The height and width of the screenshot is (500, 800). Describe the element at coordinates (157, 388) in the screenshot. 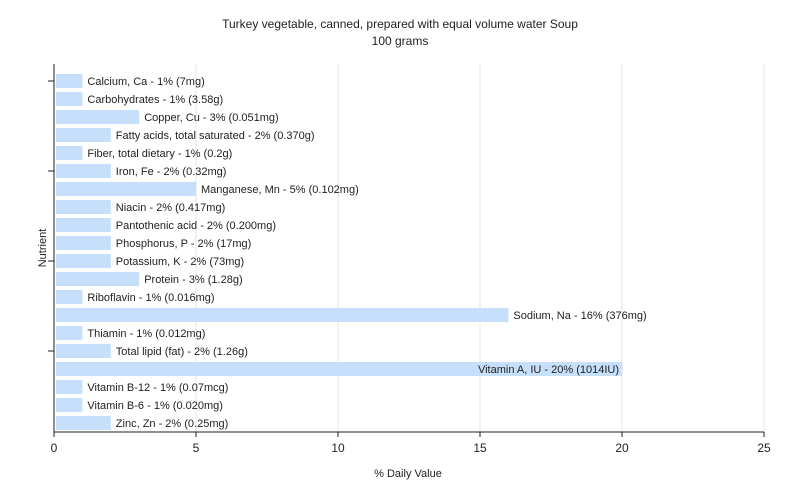

I see `bar-label-17: Vitamin B-12 - 1% (0.07mcg)` at that location.